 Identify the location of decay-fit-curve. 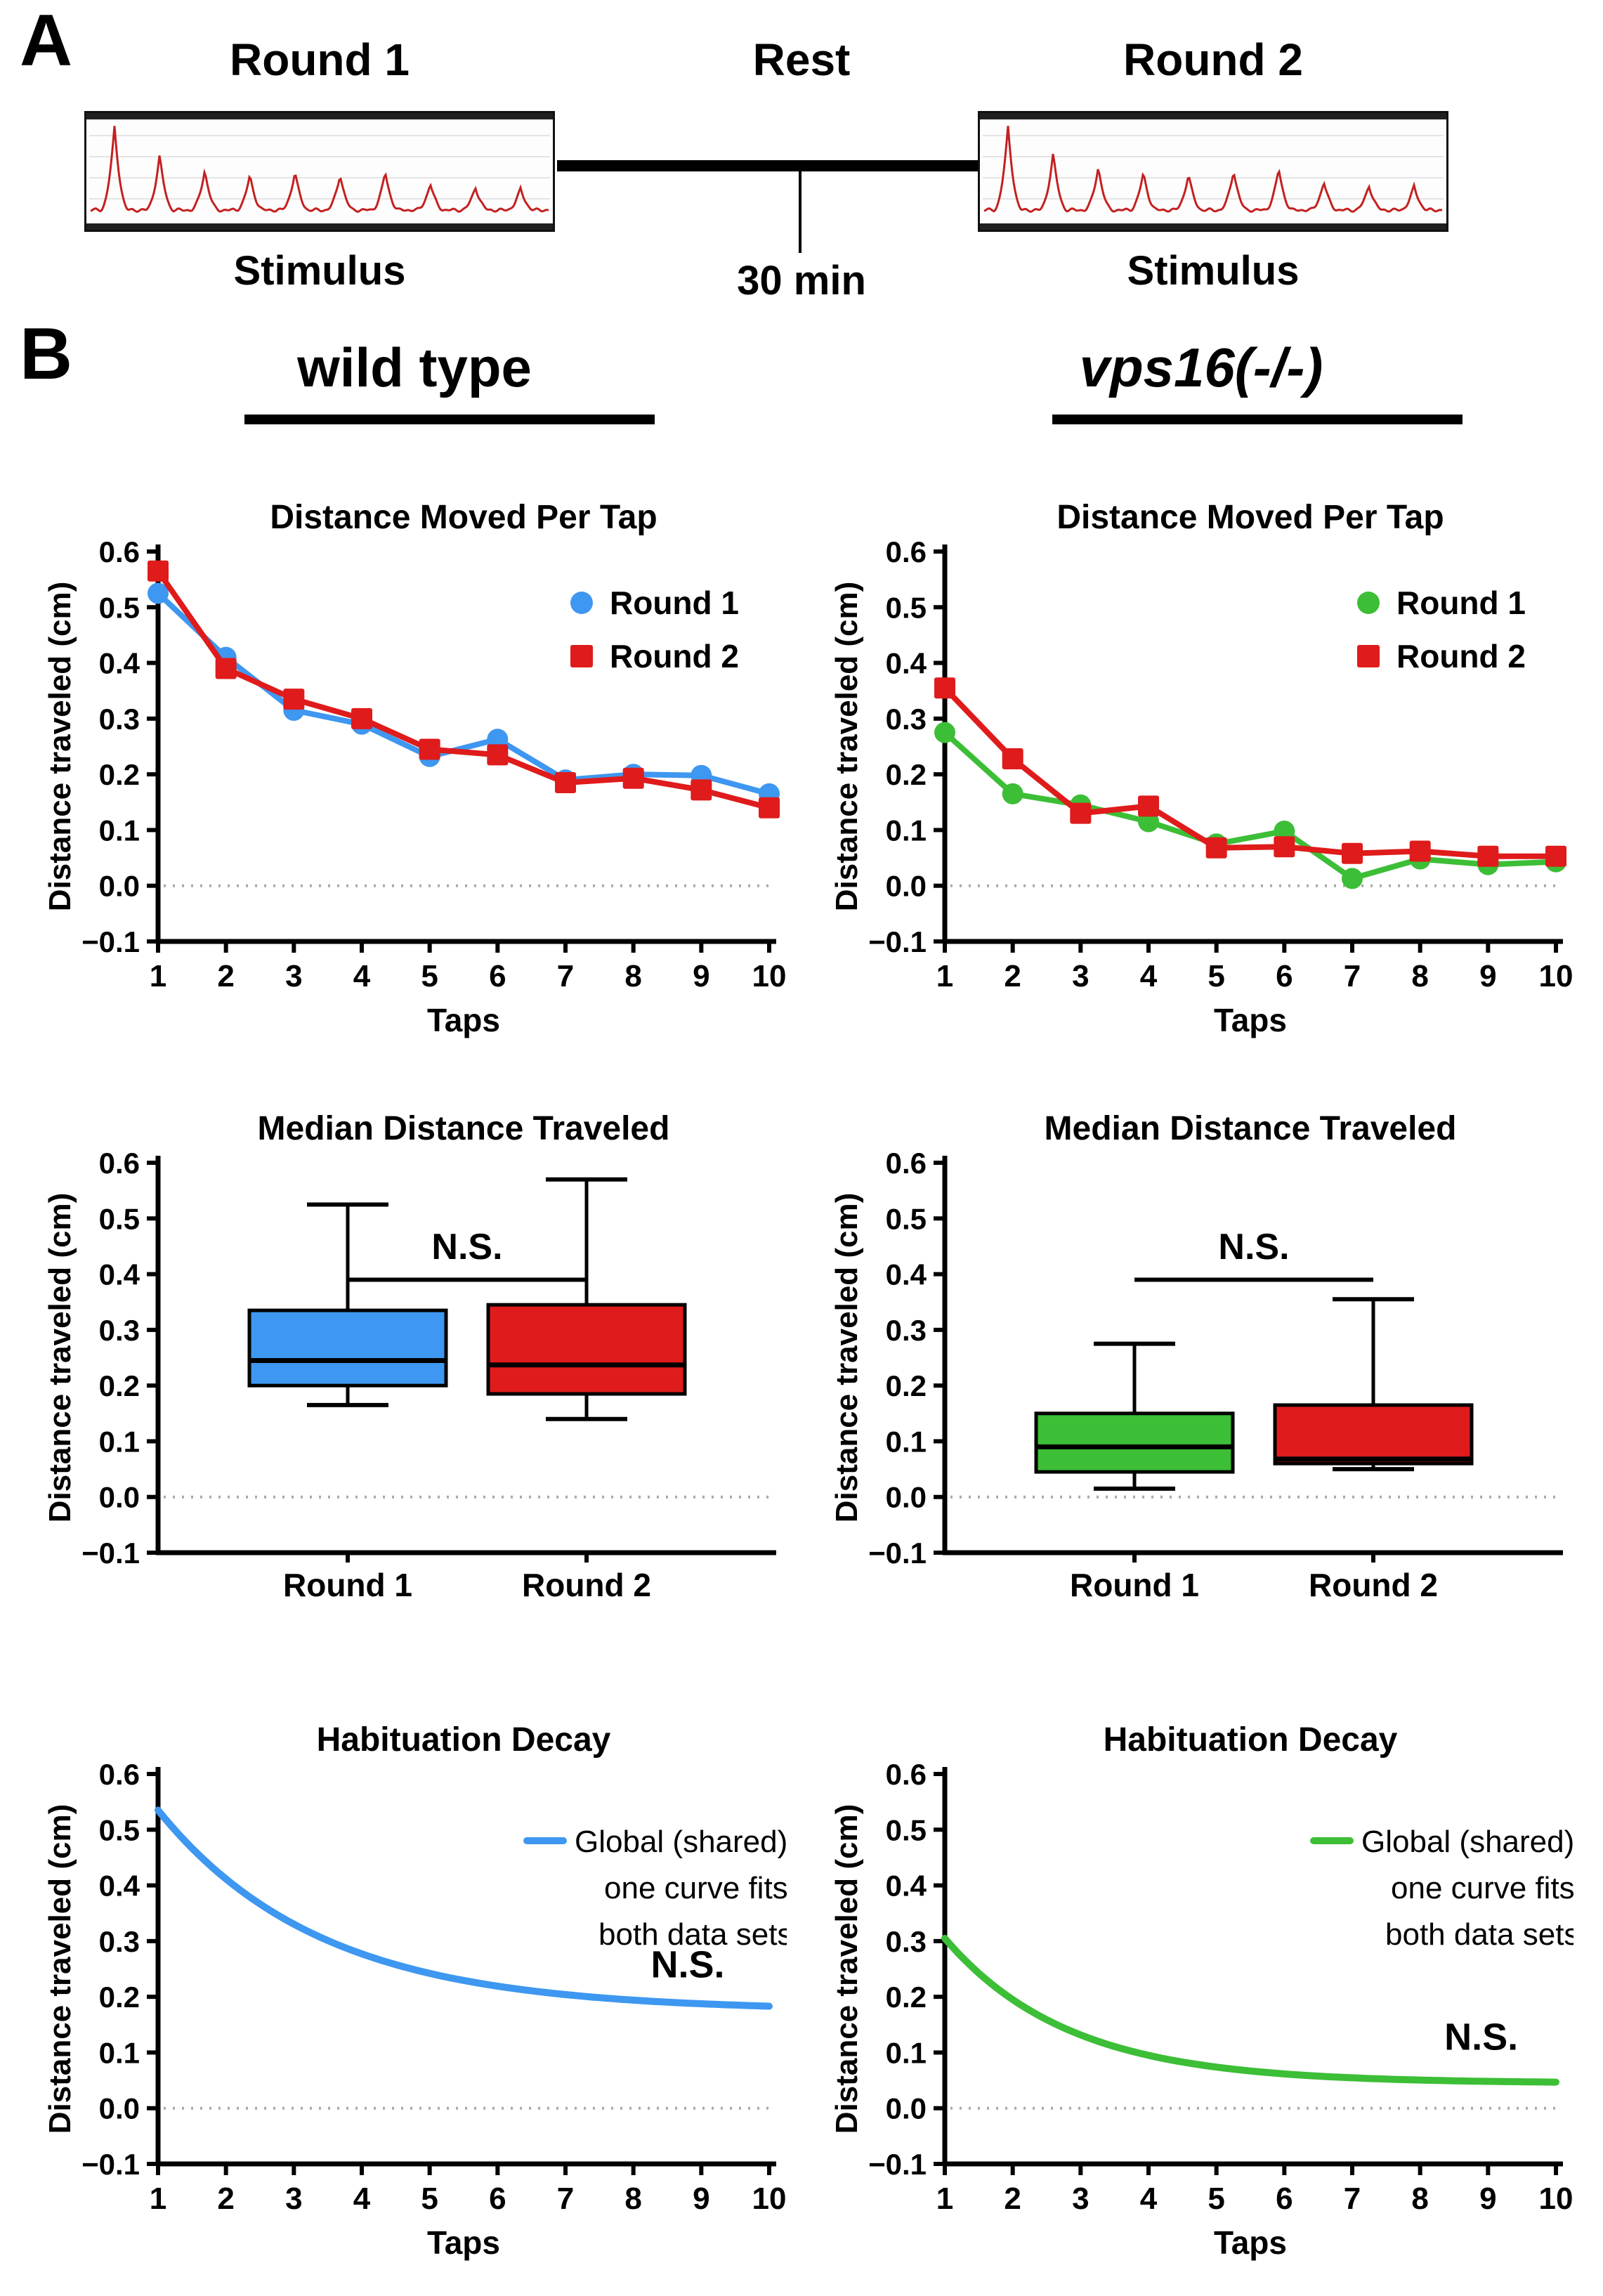
(1250, 2010).